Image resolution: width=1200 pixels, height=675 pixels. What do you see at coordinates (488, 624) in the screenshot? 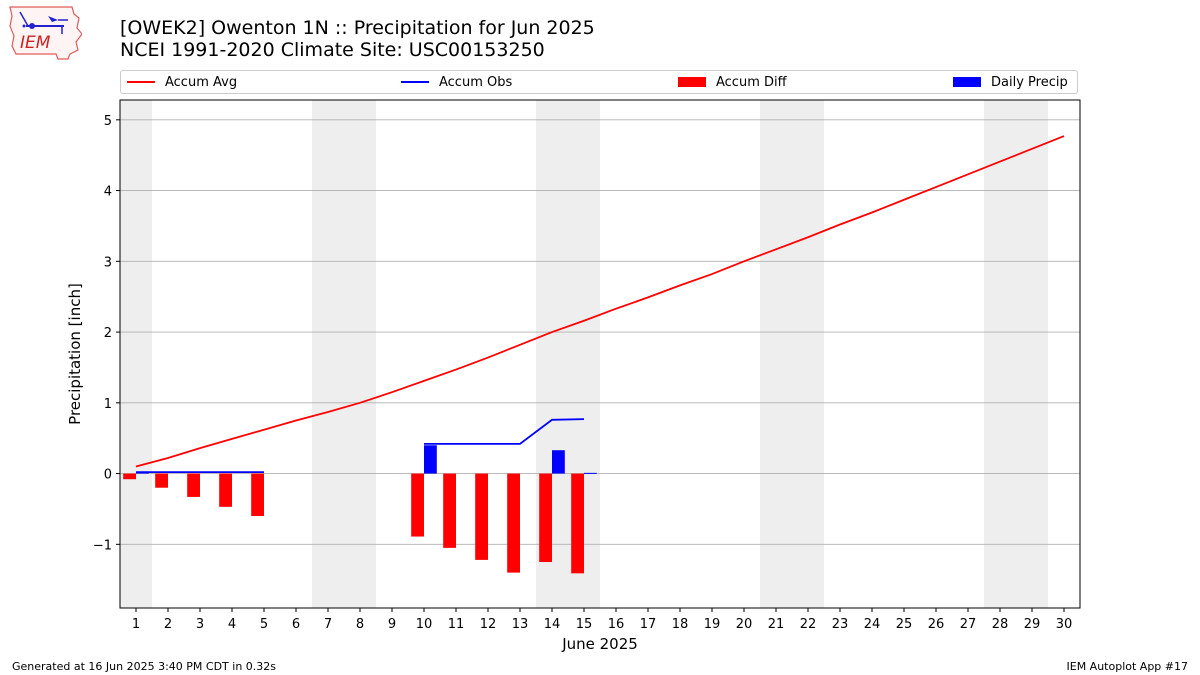
I see `x-tick-label: 12` at bounding box center [488, 624].